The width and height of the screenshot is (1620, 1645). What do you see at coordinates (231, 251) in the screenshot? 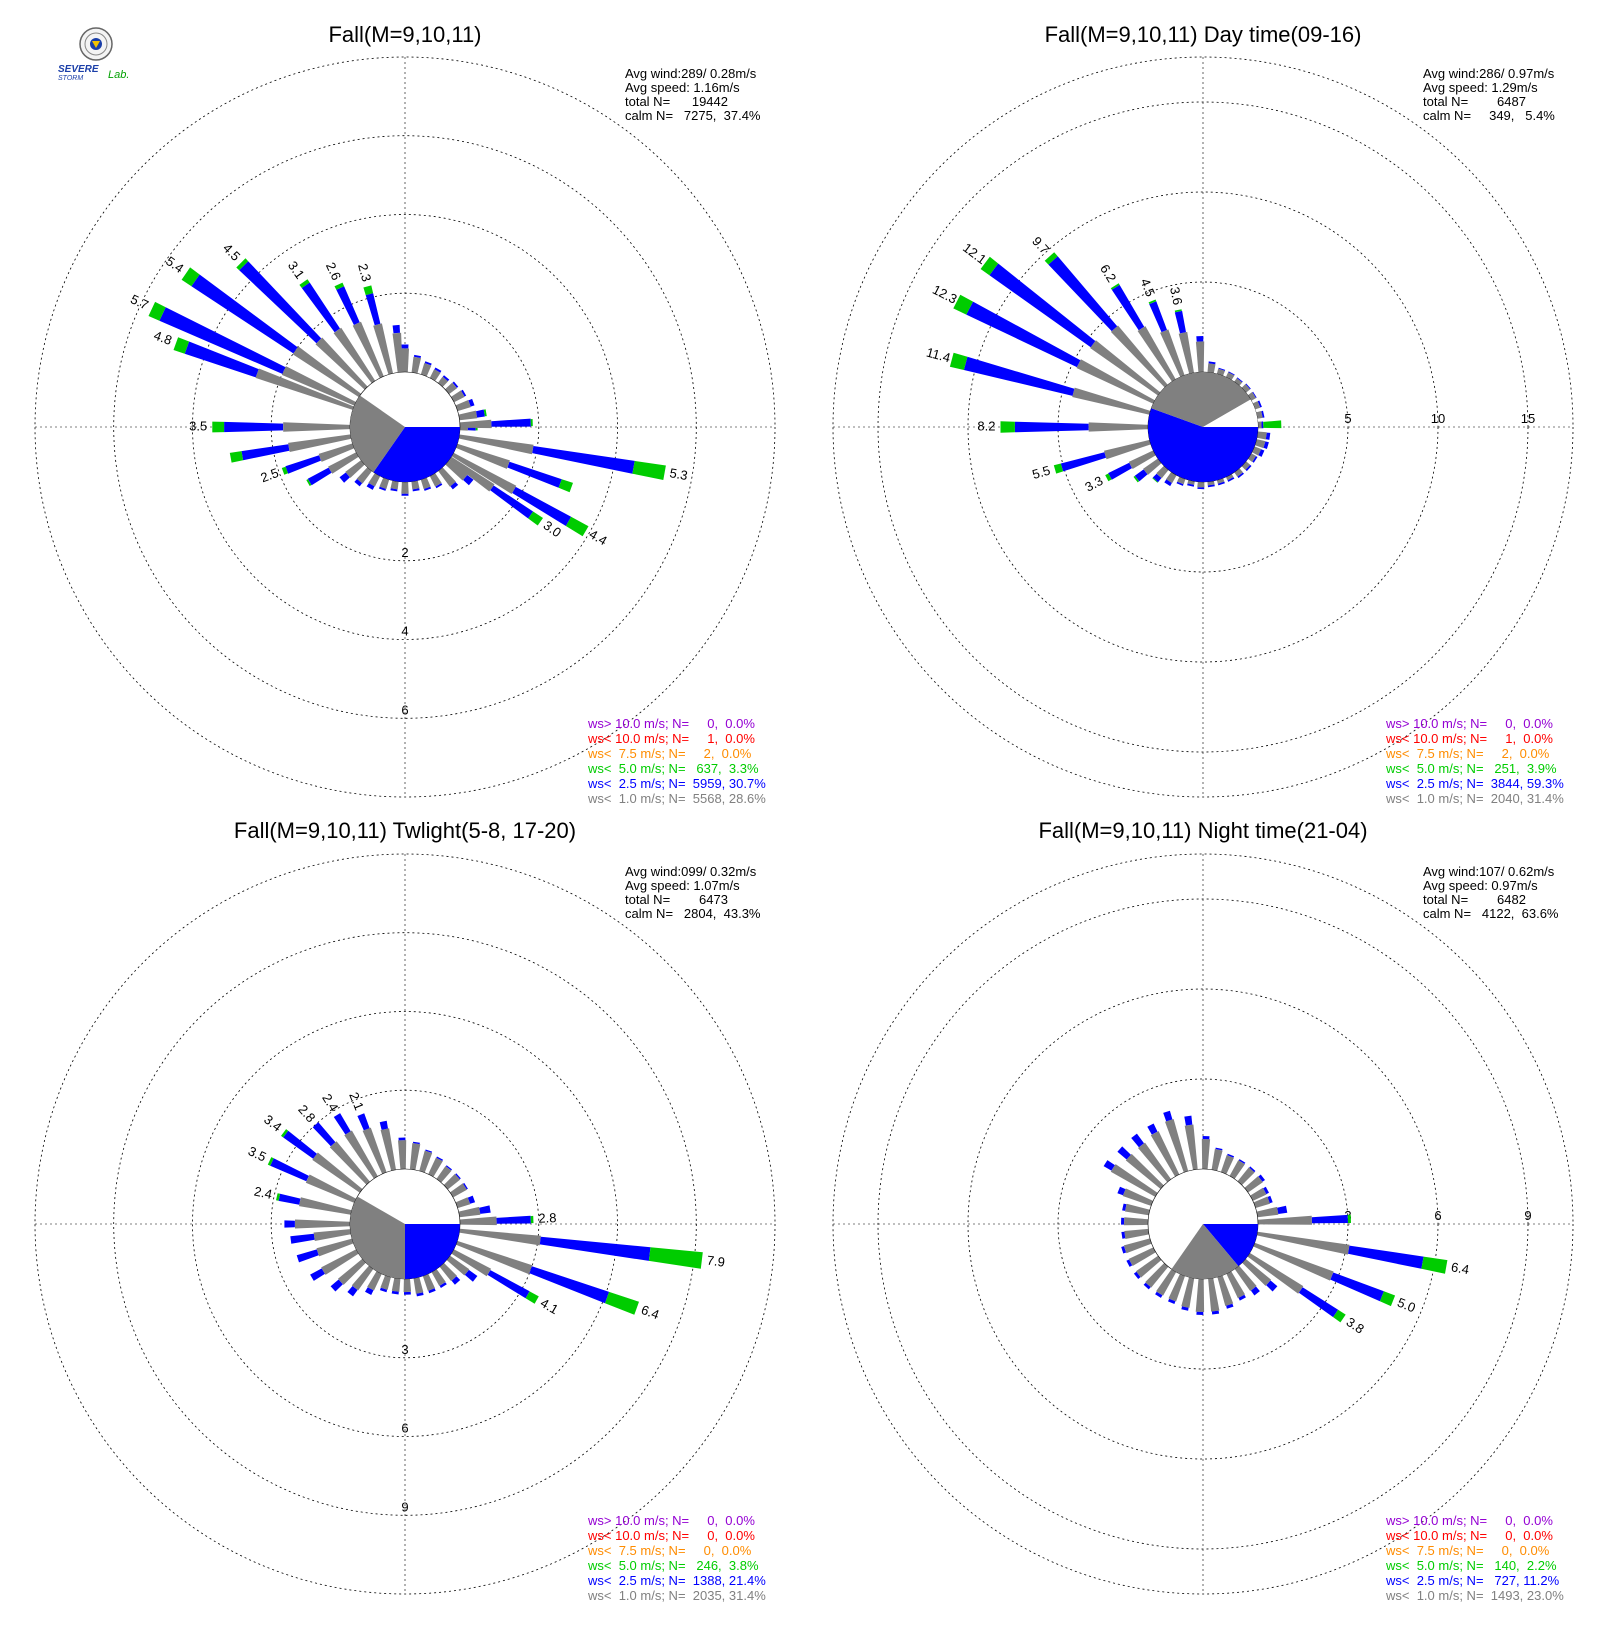
I see `bar-value-label: 4.5` at bounding box center [231, 251].